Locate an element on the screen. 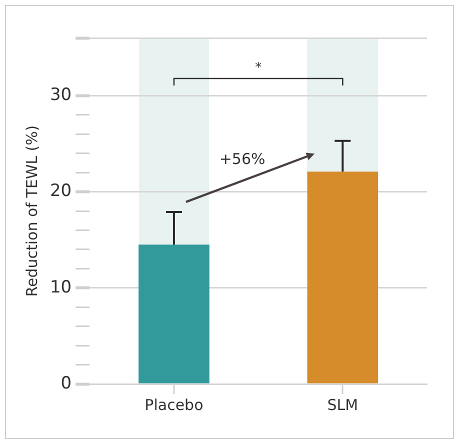  annotation: * is located at coordinates (258, 68).